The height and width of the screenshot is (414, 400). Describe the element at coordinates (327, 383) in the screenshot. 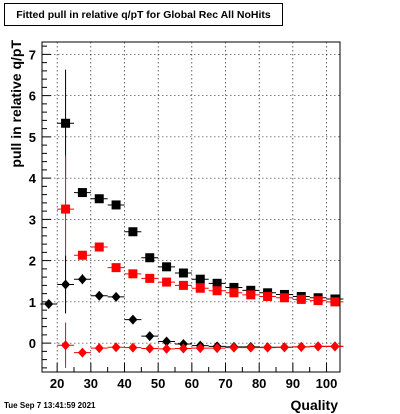

I see `x-tick-label: 100` at that location.